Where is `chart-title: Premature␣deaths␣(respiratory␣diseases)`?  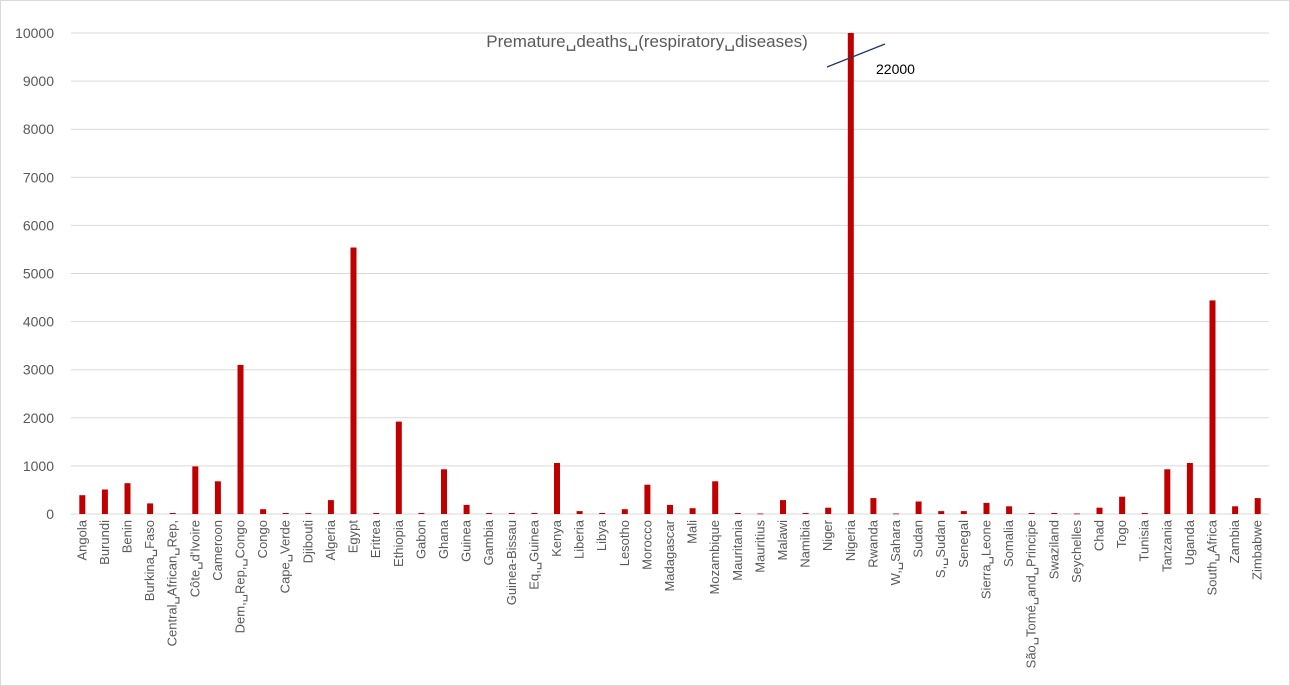
chart-title: Premature␣deaths␣(respiratory␣diseases) is located at coordinates (647, 41).